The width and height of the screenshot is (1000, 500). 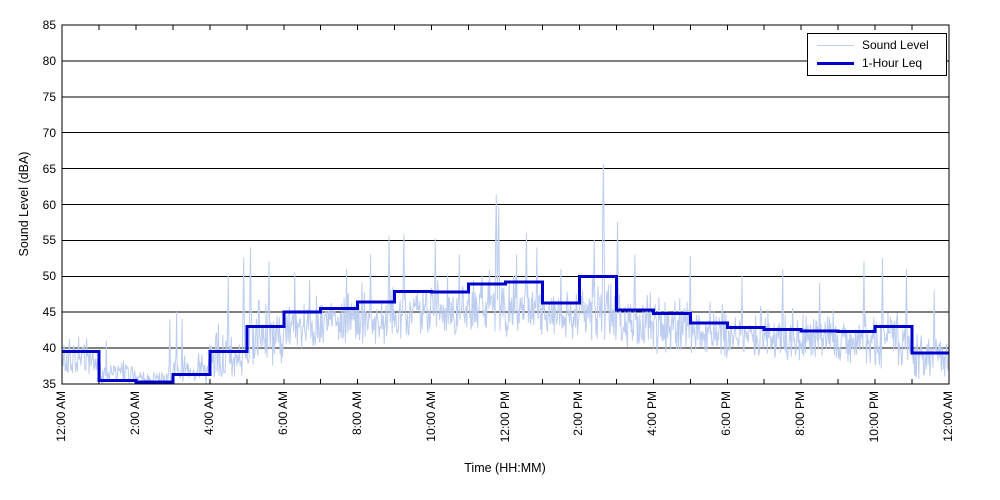 What do you see at coordinates (578, 413) in the screenshot?
I see `x-tick-label: 2:00 PM` at bounding box center [578, 413].